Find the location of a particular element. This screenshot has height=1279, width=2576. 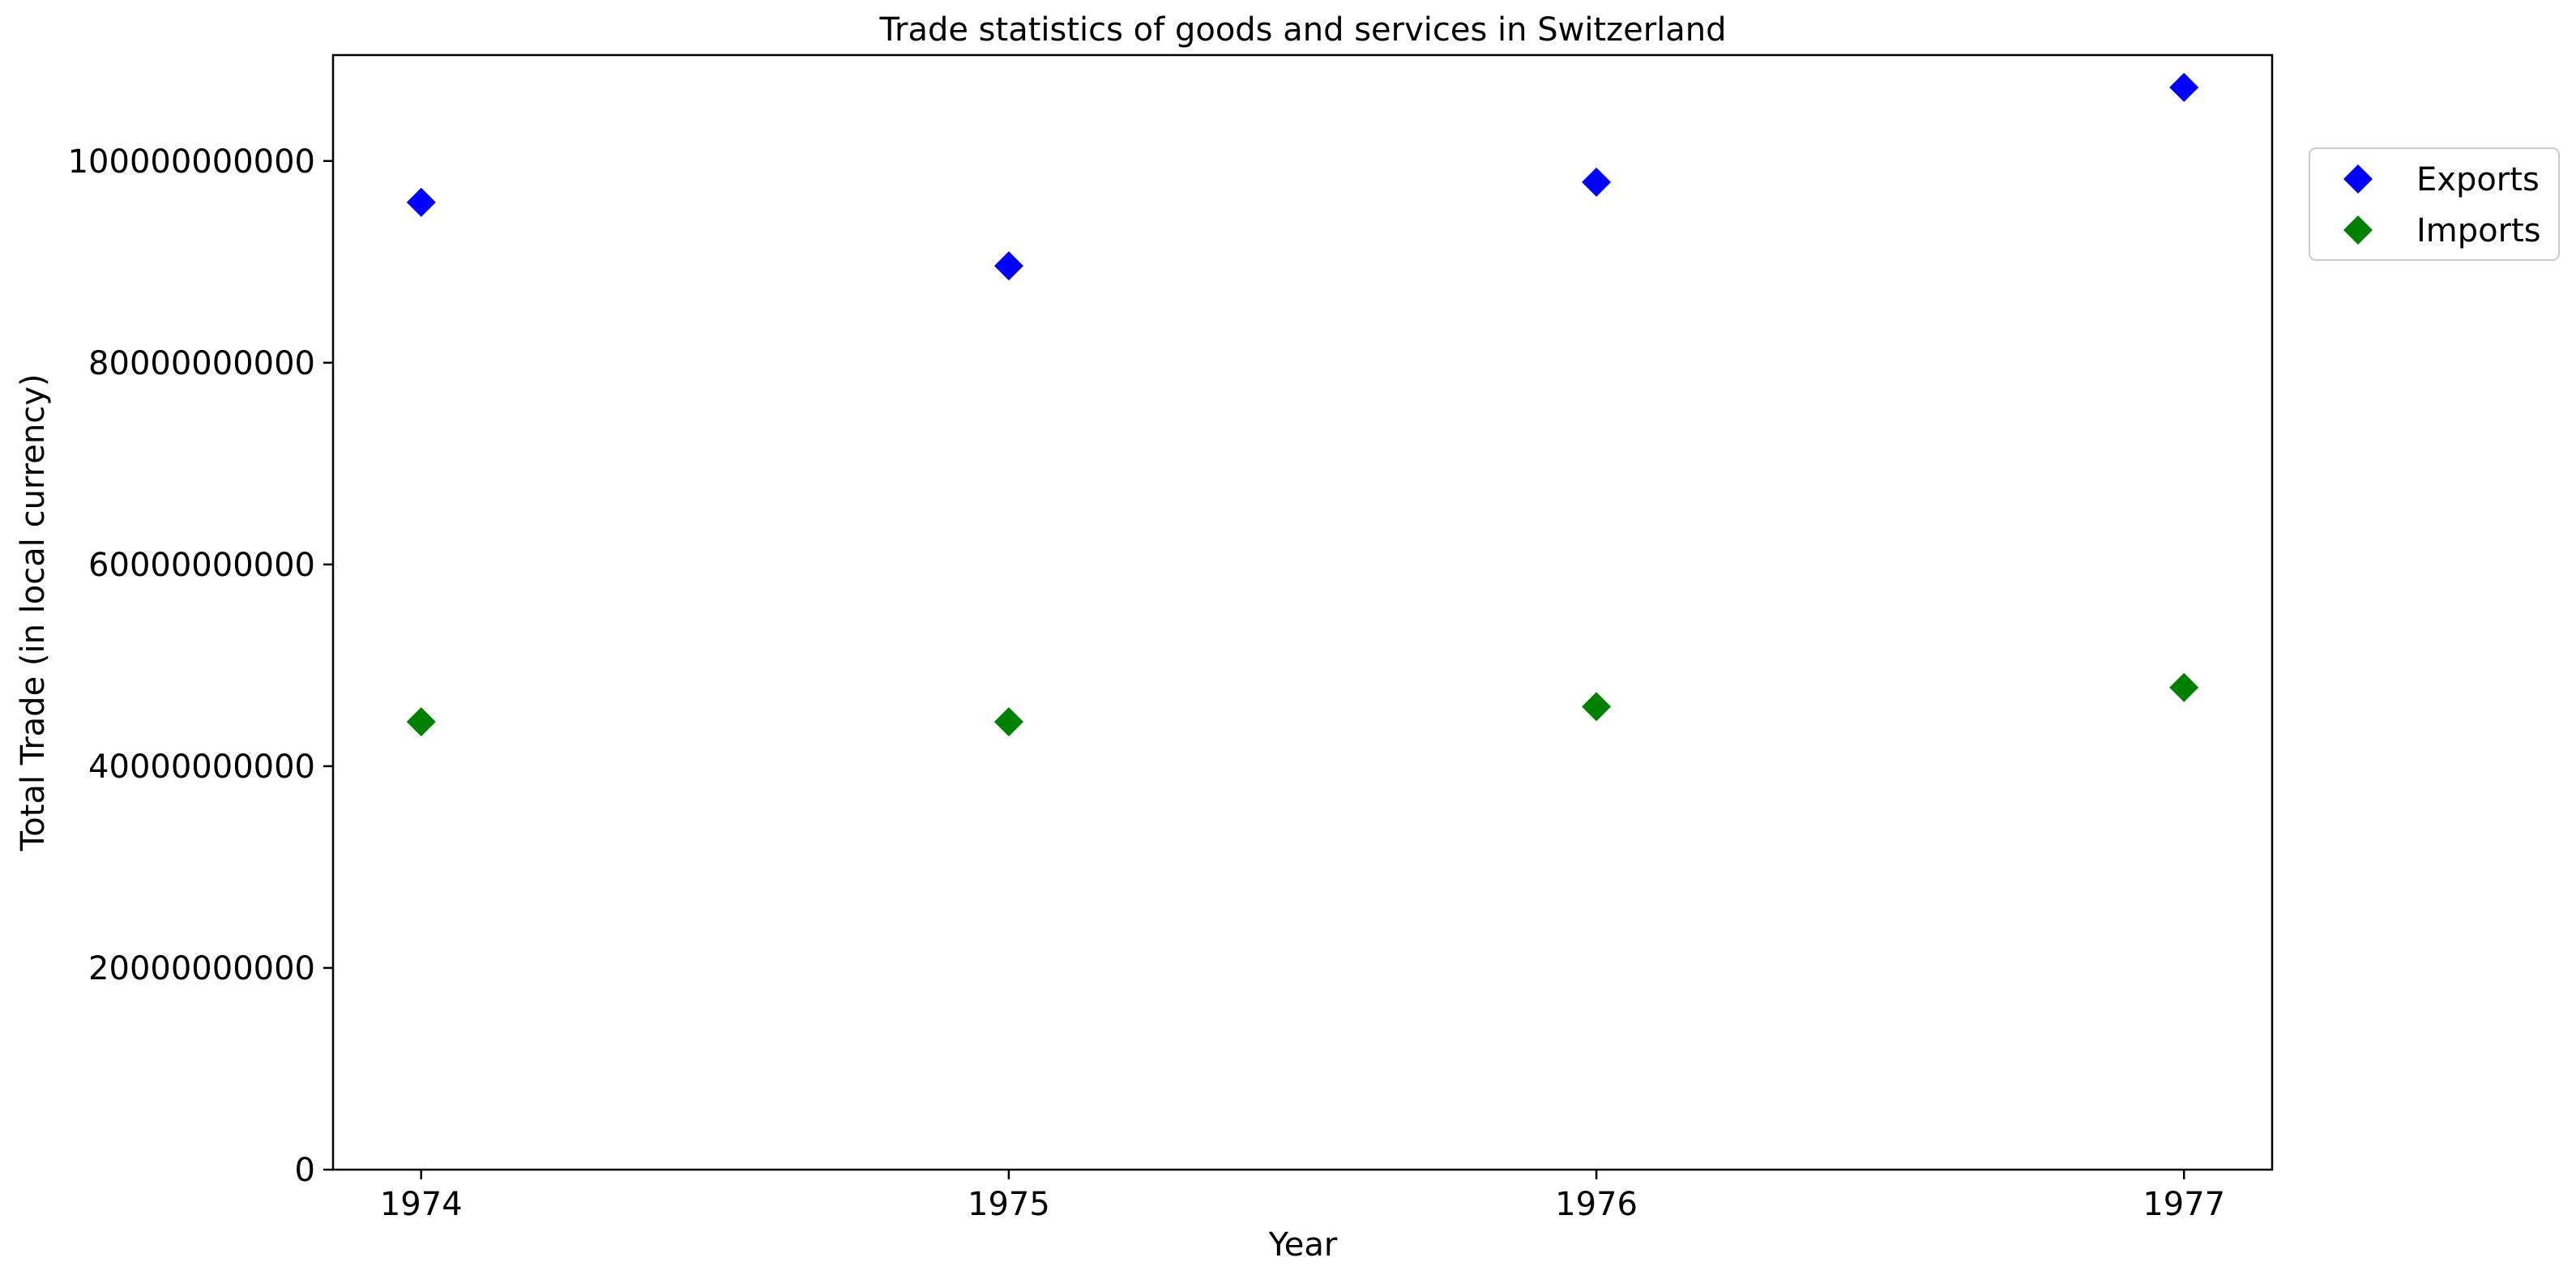

y-axis-label: Total Trade (in local currency) is located at coordinates (33, 613).